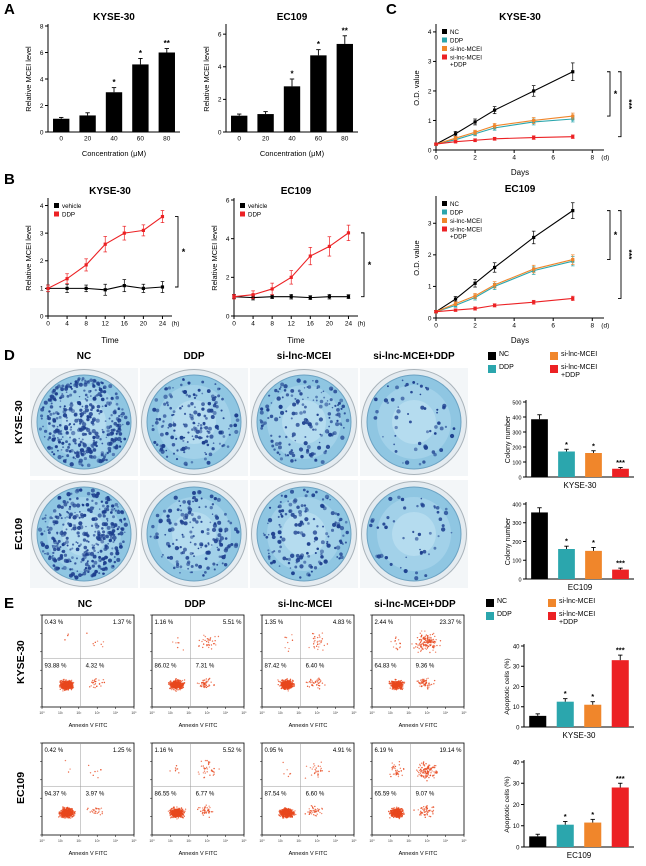 The image size is (646, 866). I want to click on svg-text: 500, so click(516, 403).